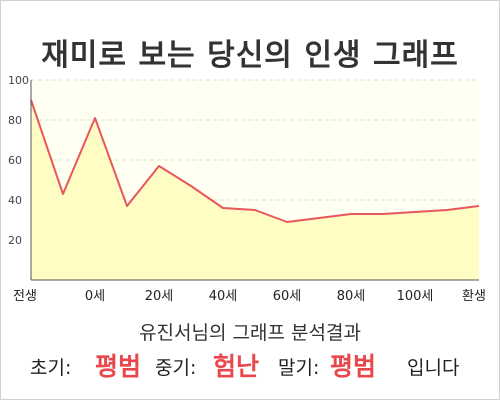 The image size is (500, 400). Describe the element at coordinates (159, 296) in the screenshot. I see `x-tick-label: 20세` at that location.